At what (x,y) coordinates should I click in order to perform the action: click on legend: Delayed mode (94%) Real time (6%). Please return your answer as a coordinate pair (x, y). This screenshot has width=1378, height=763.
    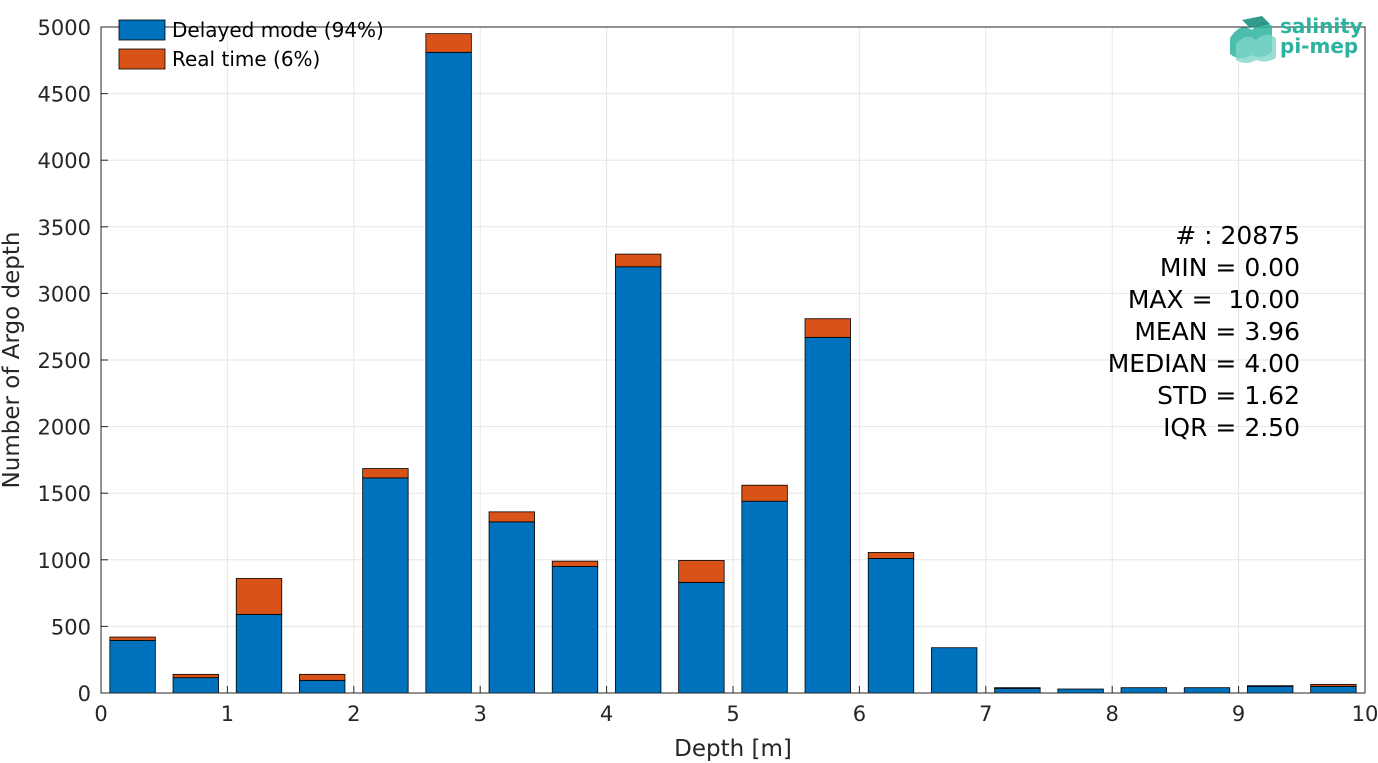
    Looking at the image, I should click on (251, 44).